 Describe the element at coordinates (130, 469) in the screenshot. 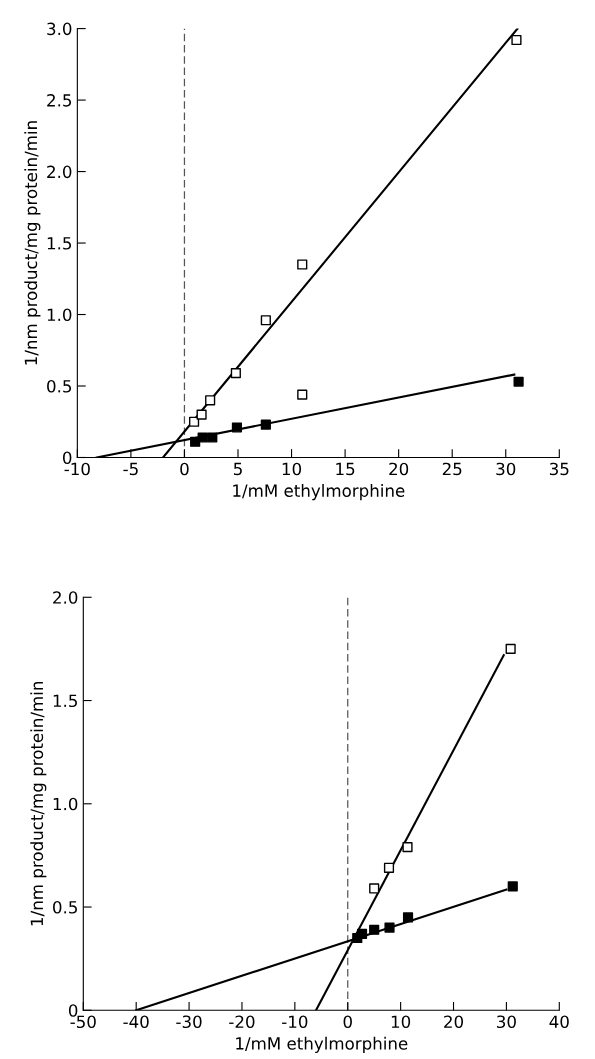

I see `x-tick-label: -5` at that location.